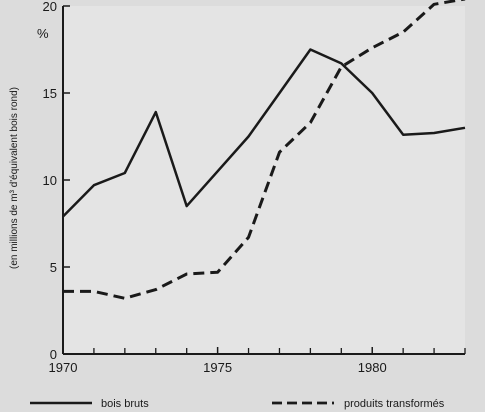 The height and width of the screenshot is (412, 485). What do you see at coordinates (217, 367) in the screenshot?
I see `x-tick-label: 1975` at bounding box center [217, 367].